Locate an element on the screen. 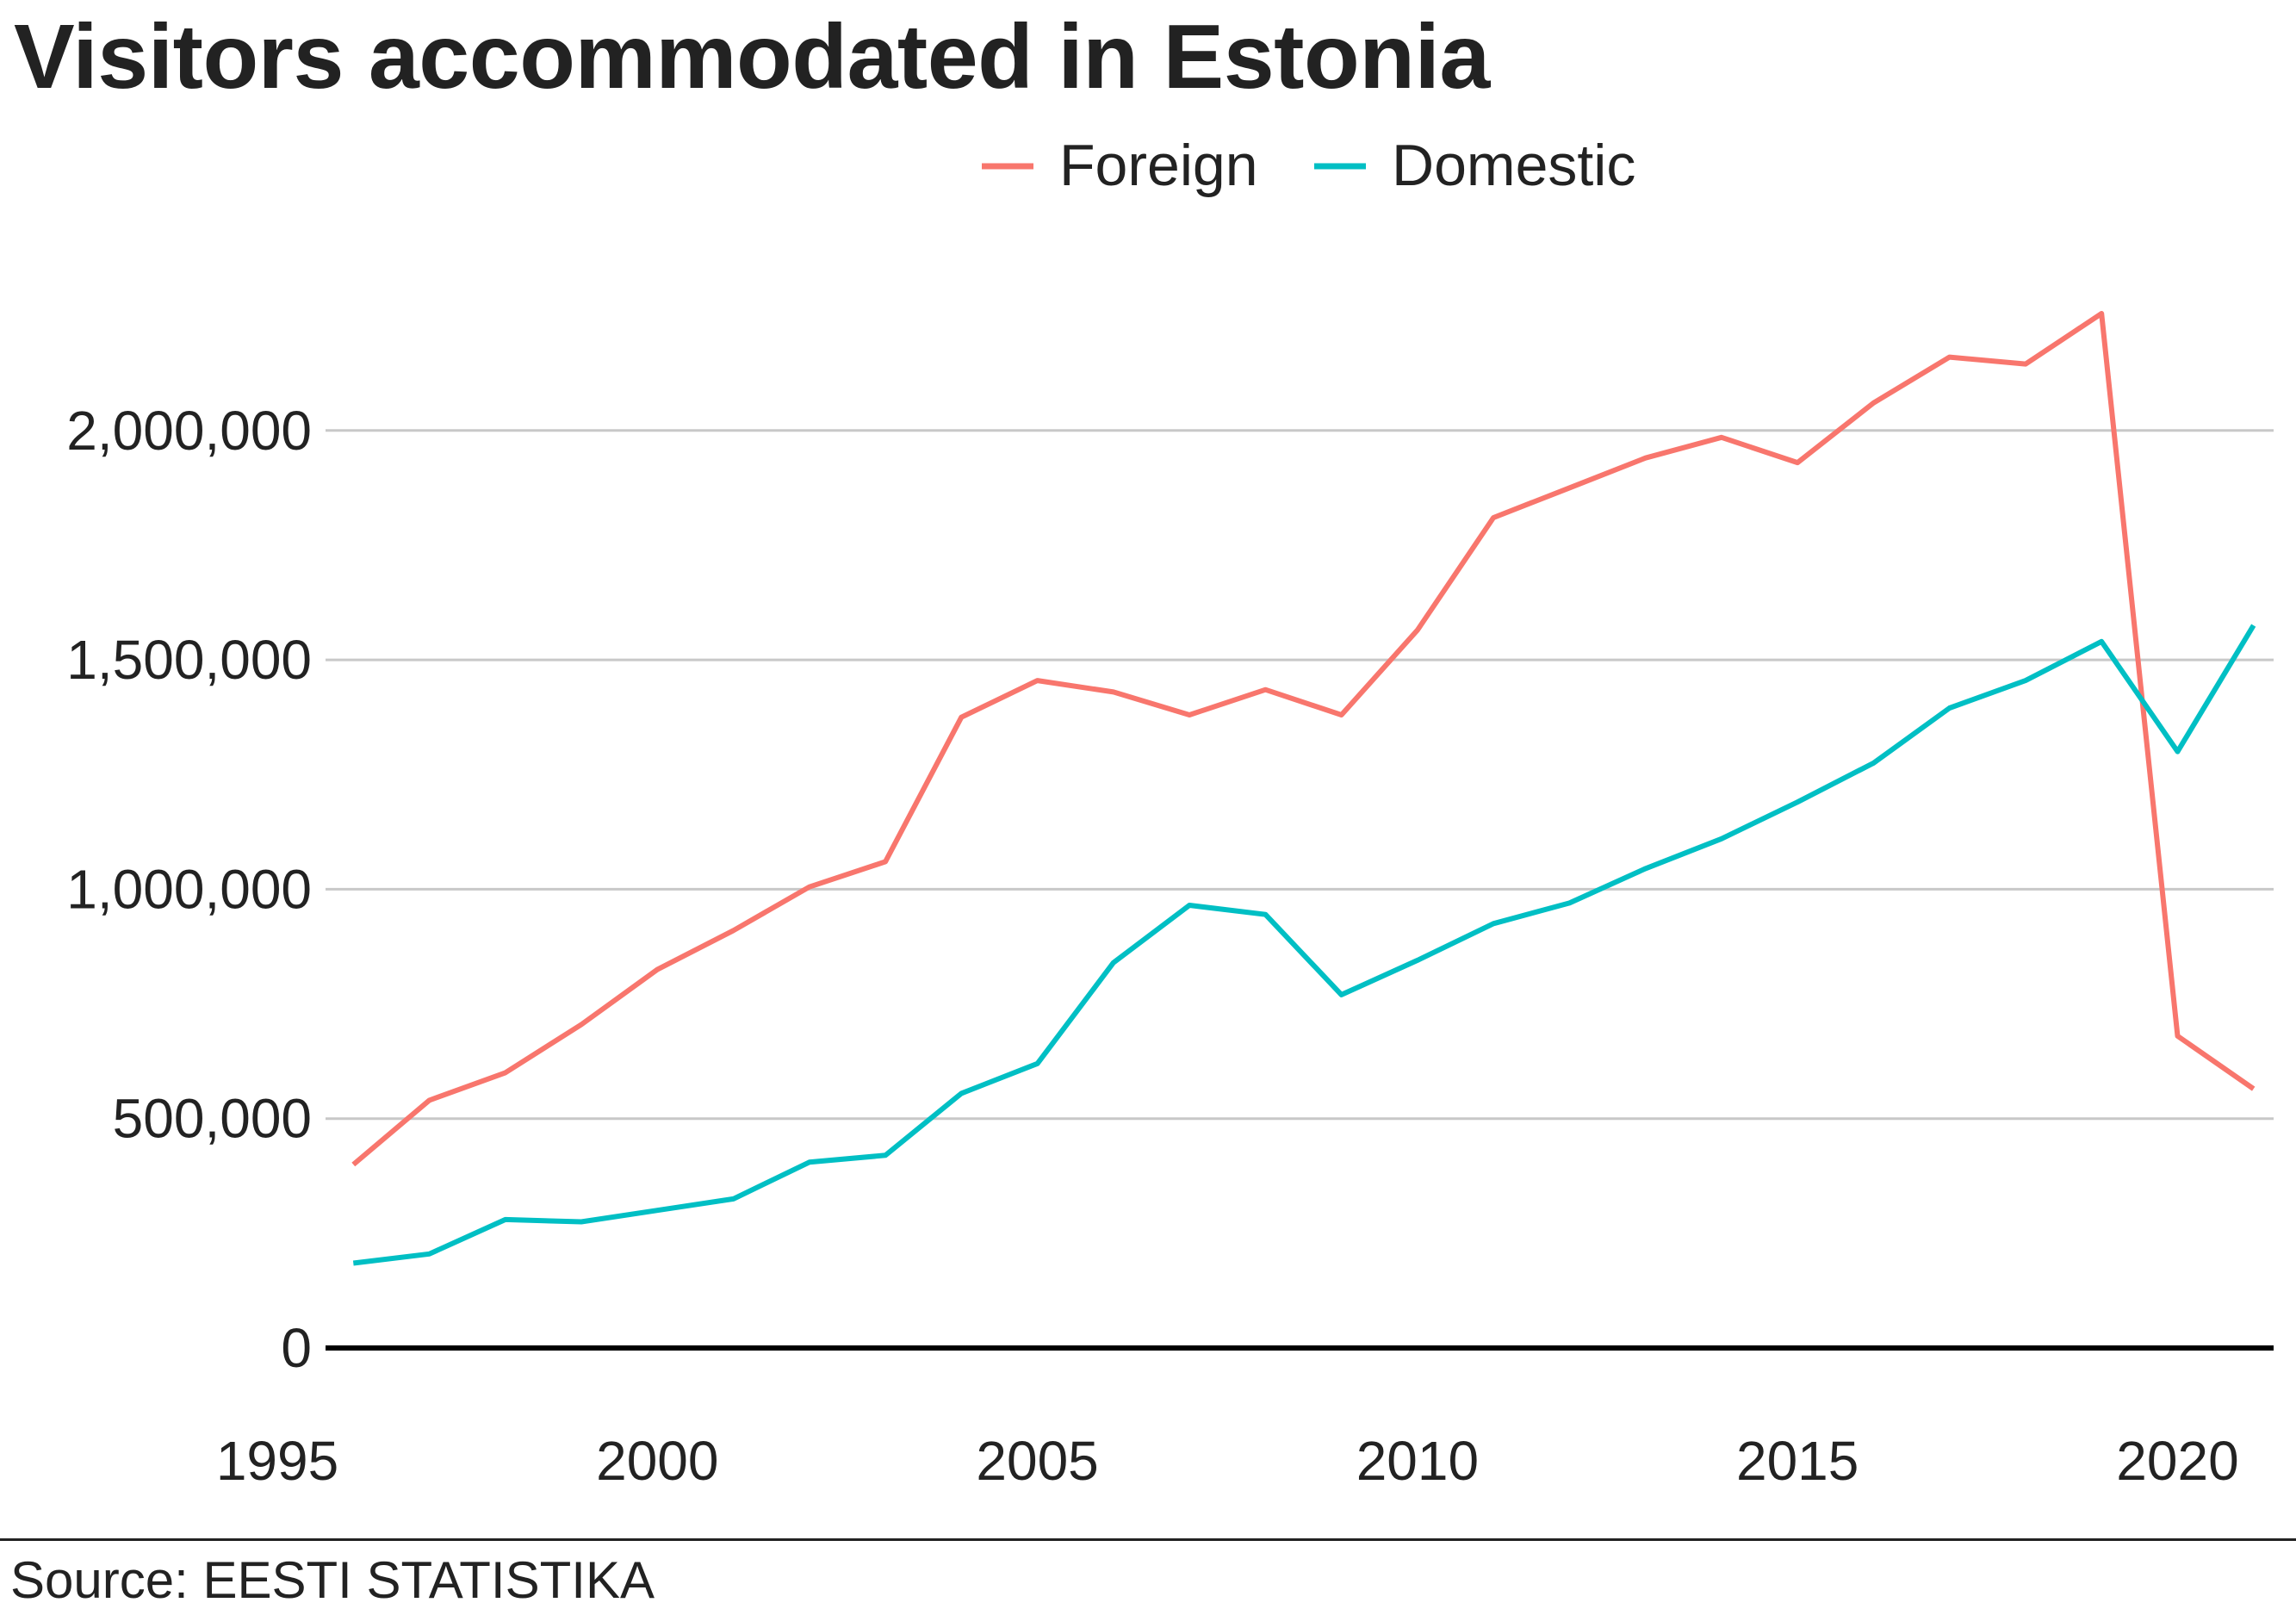 The height and width of the screenshot is (1615, 2296). legend-label-domestic: Domestic is located at coordinates (1513, 165).